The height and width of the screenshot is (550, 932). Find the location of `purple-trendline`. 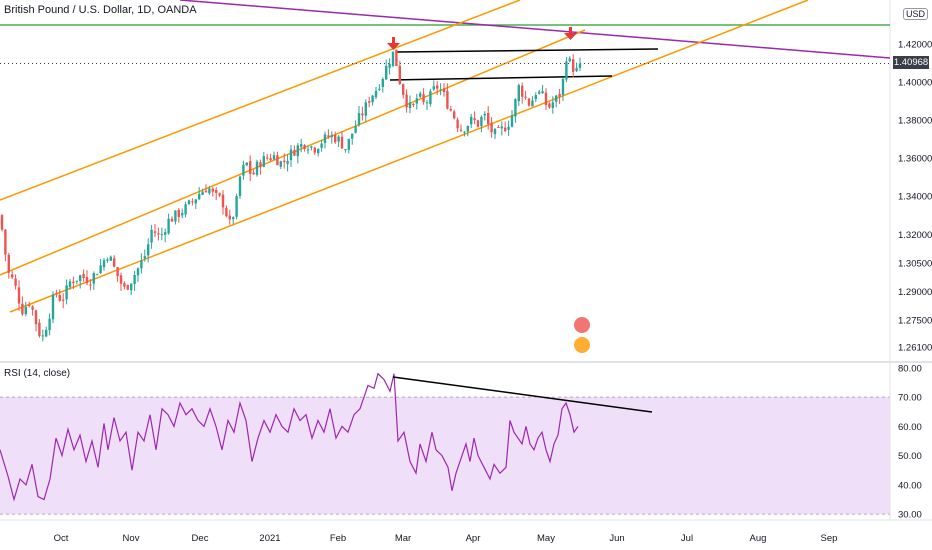

purple-trendline is located at coordinates (535, 29).